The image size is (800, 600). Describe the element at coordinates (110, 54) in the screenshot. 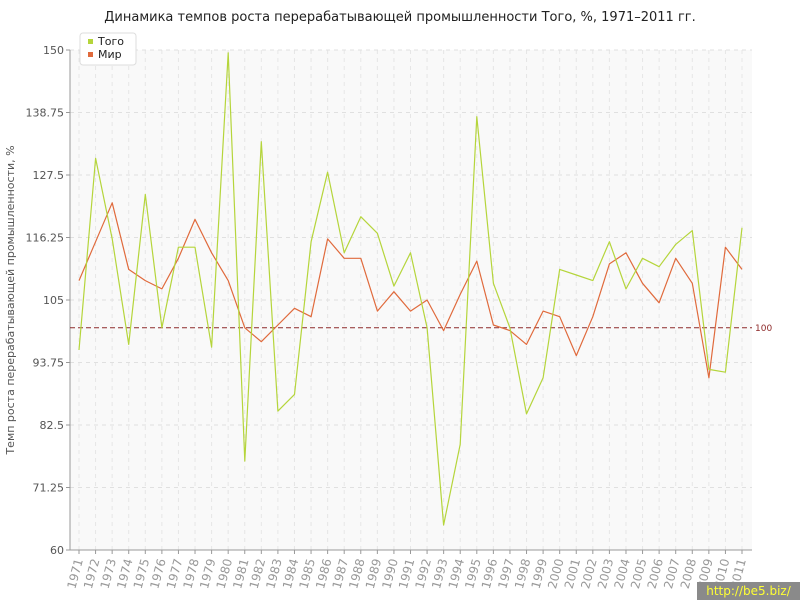

I see `legend-label: Мир` at that location.